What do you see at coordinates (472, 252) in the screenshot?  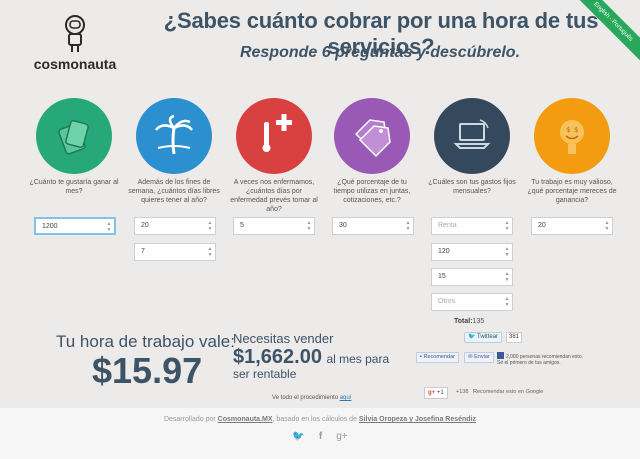 I see `expense-1-input: 120 ▲ ▼` at bounding box center [472, 252].